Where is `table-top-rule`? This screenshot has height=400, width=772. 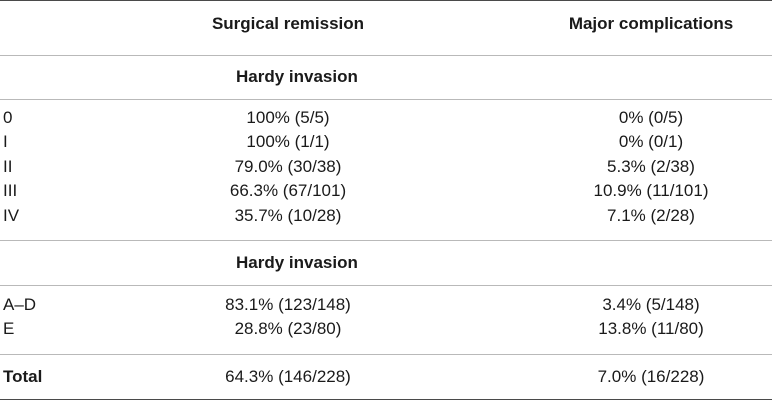 table-top-rule is located at coordinates (386, 0).